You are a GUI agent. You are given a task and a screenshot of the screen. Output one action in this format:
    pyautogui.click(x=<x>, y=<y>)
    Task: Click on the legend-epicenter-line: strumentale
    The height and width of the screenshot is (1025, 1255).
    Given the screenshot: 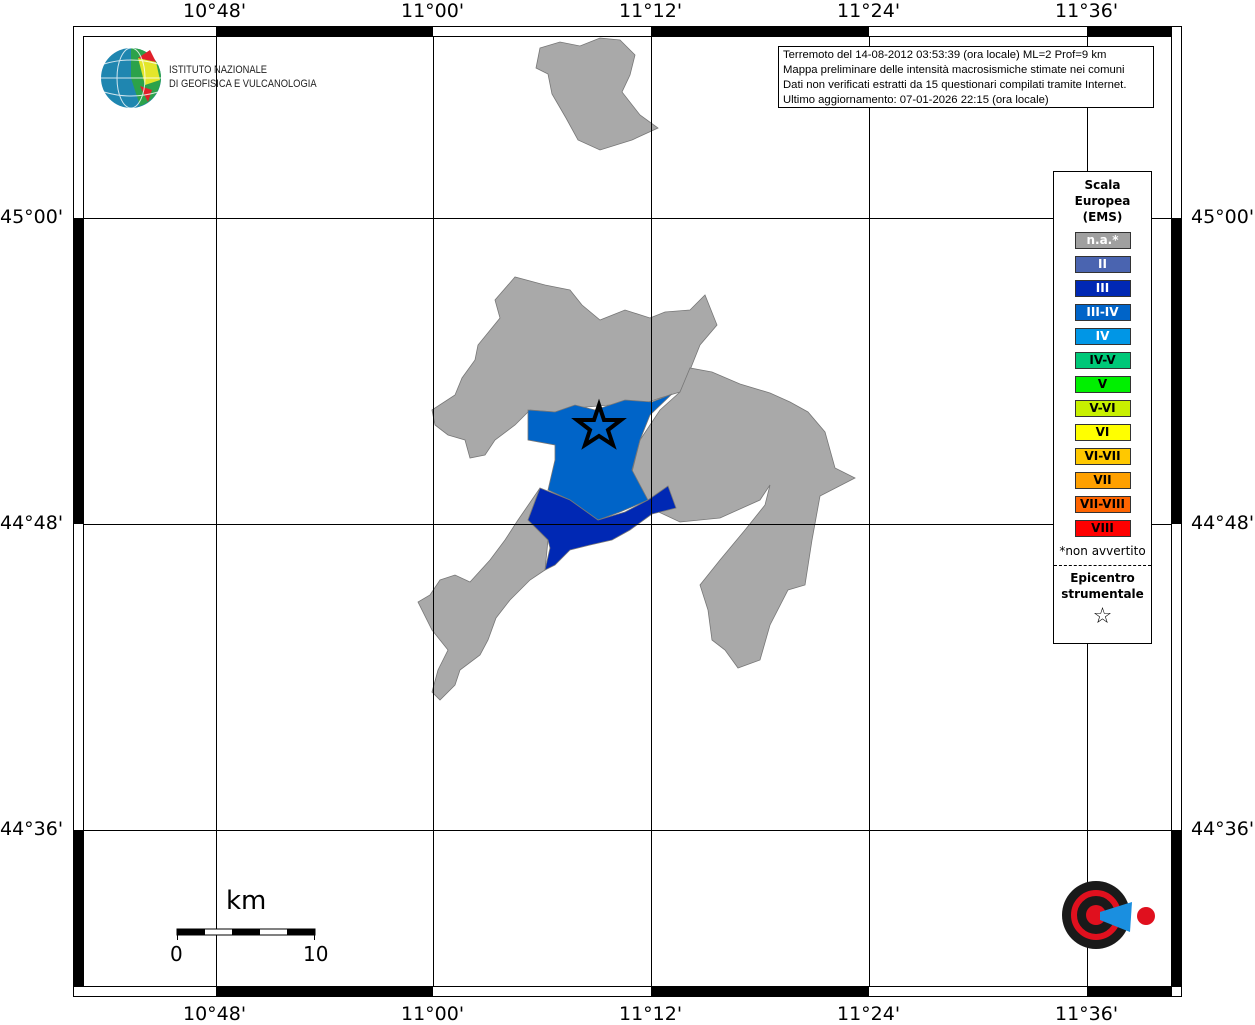 What is the action you would take?
    pyautogui.click(x=1102, y=594)
    